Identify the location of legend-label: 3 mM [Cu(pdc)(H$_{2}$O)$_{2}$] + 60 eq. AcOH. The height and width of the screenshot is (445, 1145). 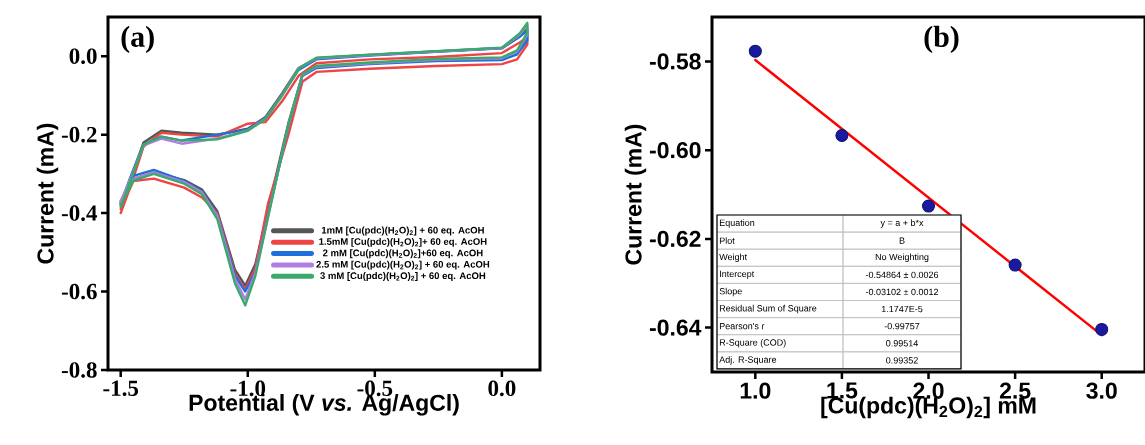
(403, 276).